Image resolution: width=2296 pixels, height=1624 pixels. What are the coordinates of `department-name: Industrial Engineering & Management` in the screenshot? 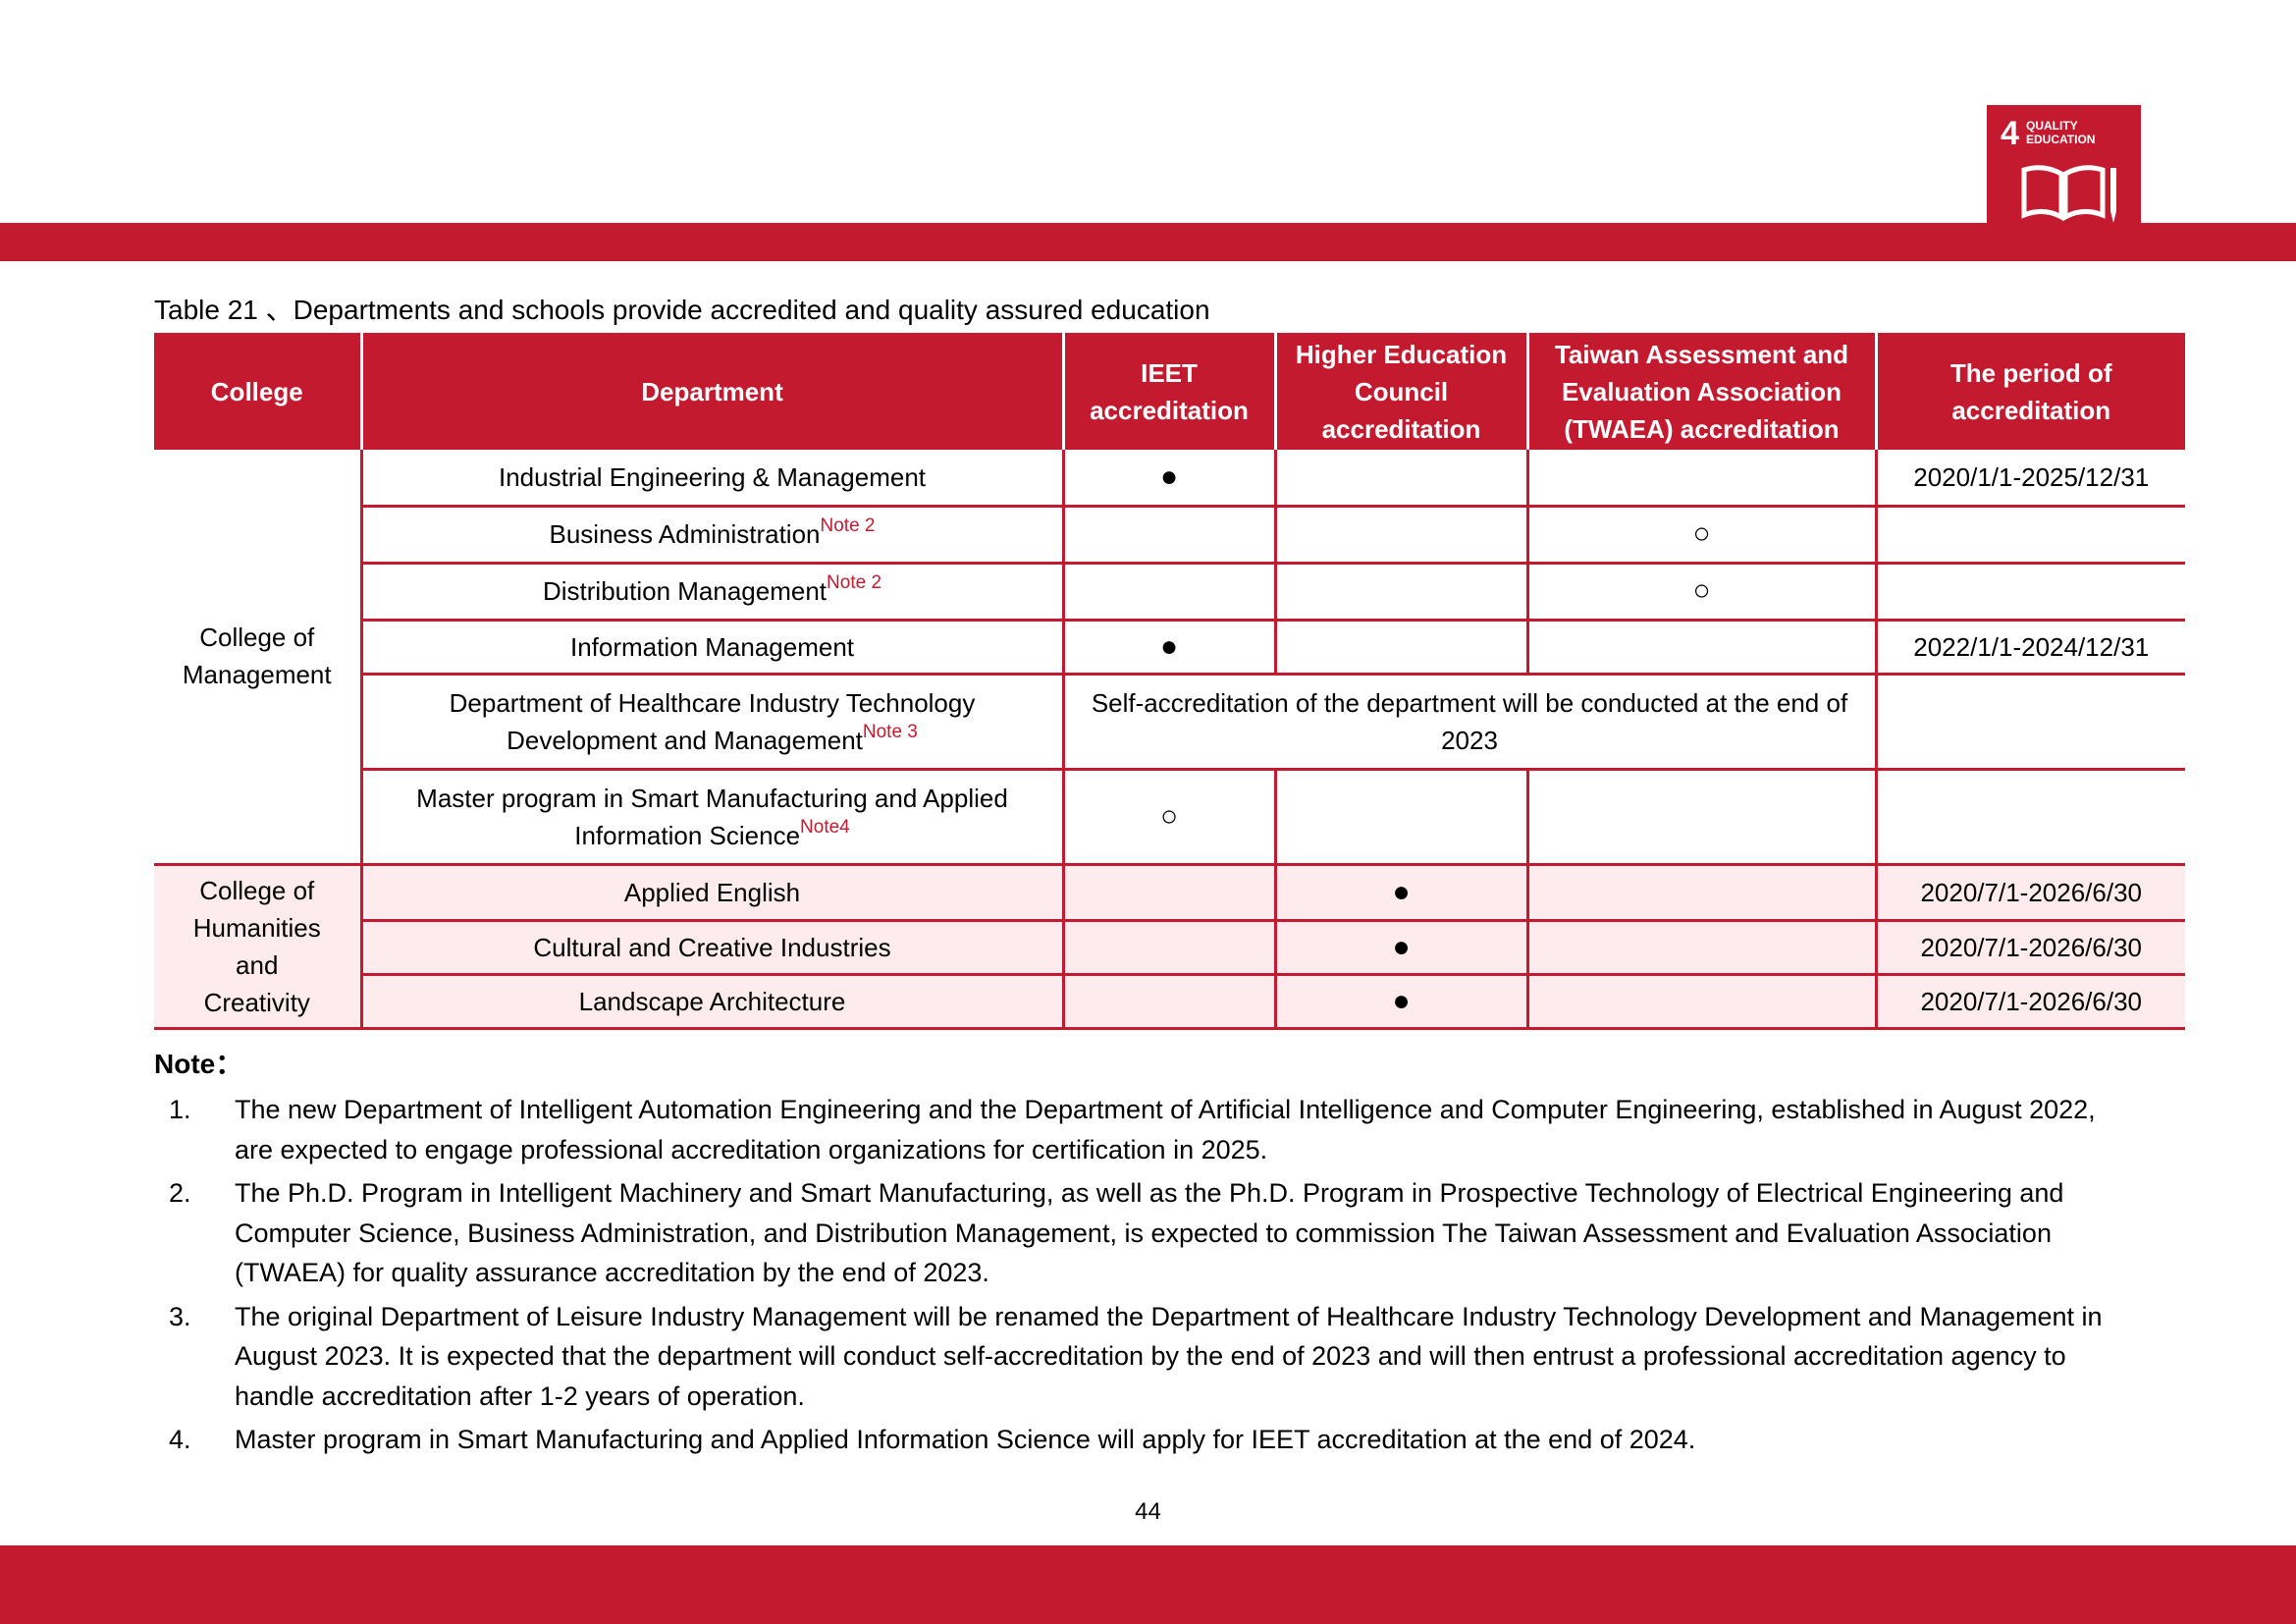 It's located at (713, 476).